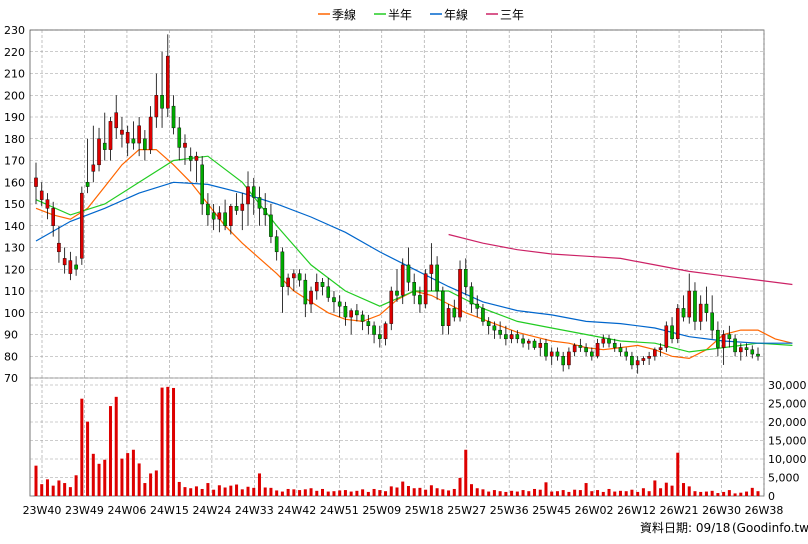 The width and height of the screenshot is (808, 544). What do you see at coordinates (344, 14) in the screenshot?
I see `legend-label-0: 季線` at bounding box center [344, 14].